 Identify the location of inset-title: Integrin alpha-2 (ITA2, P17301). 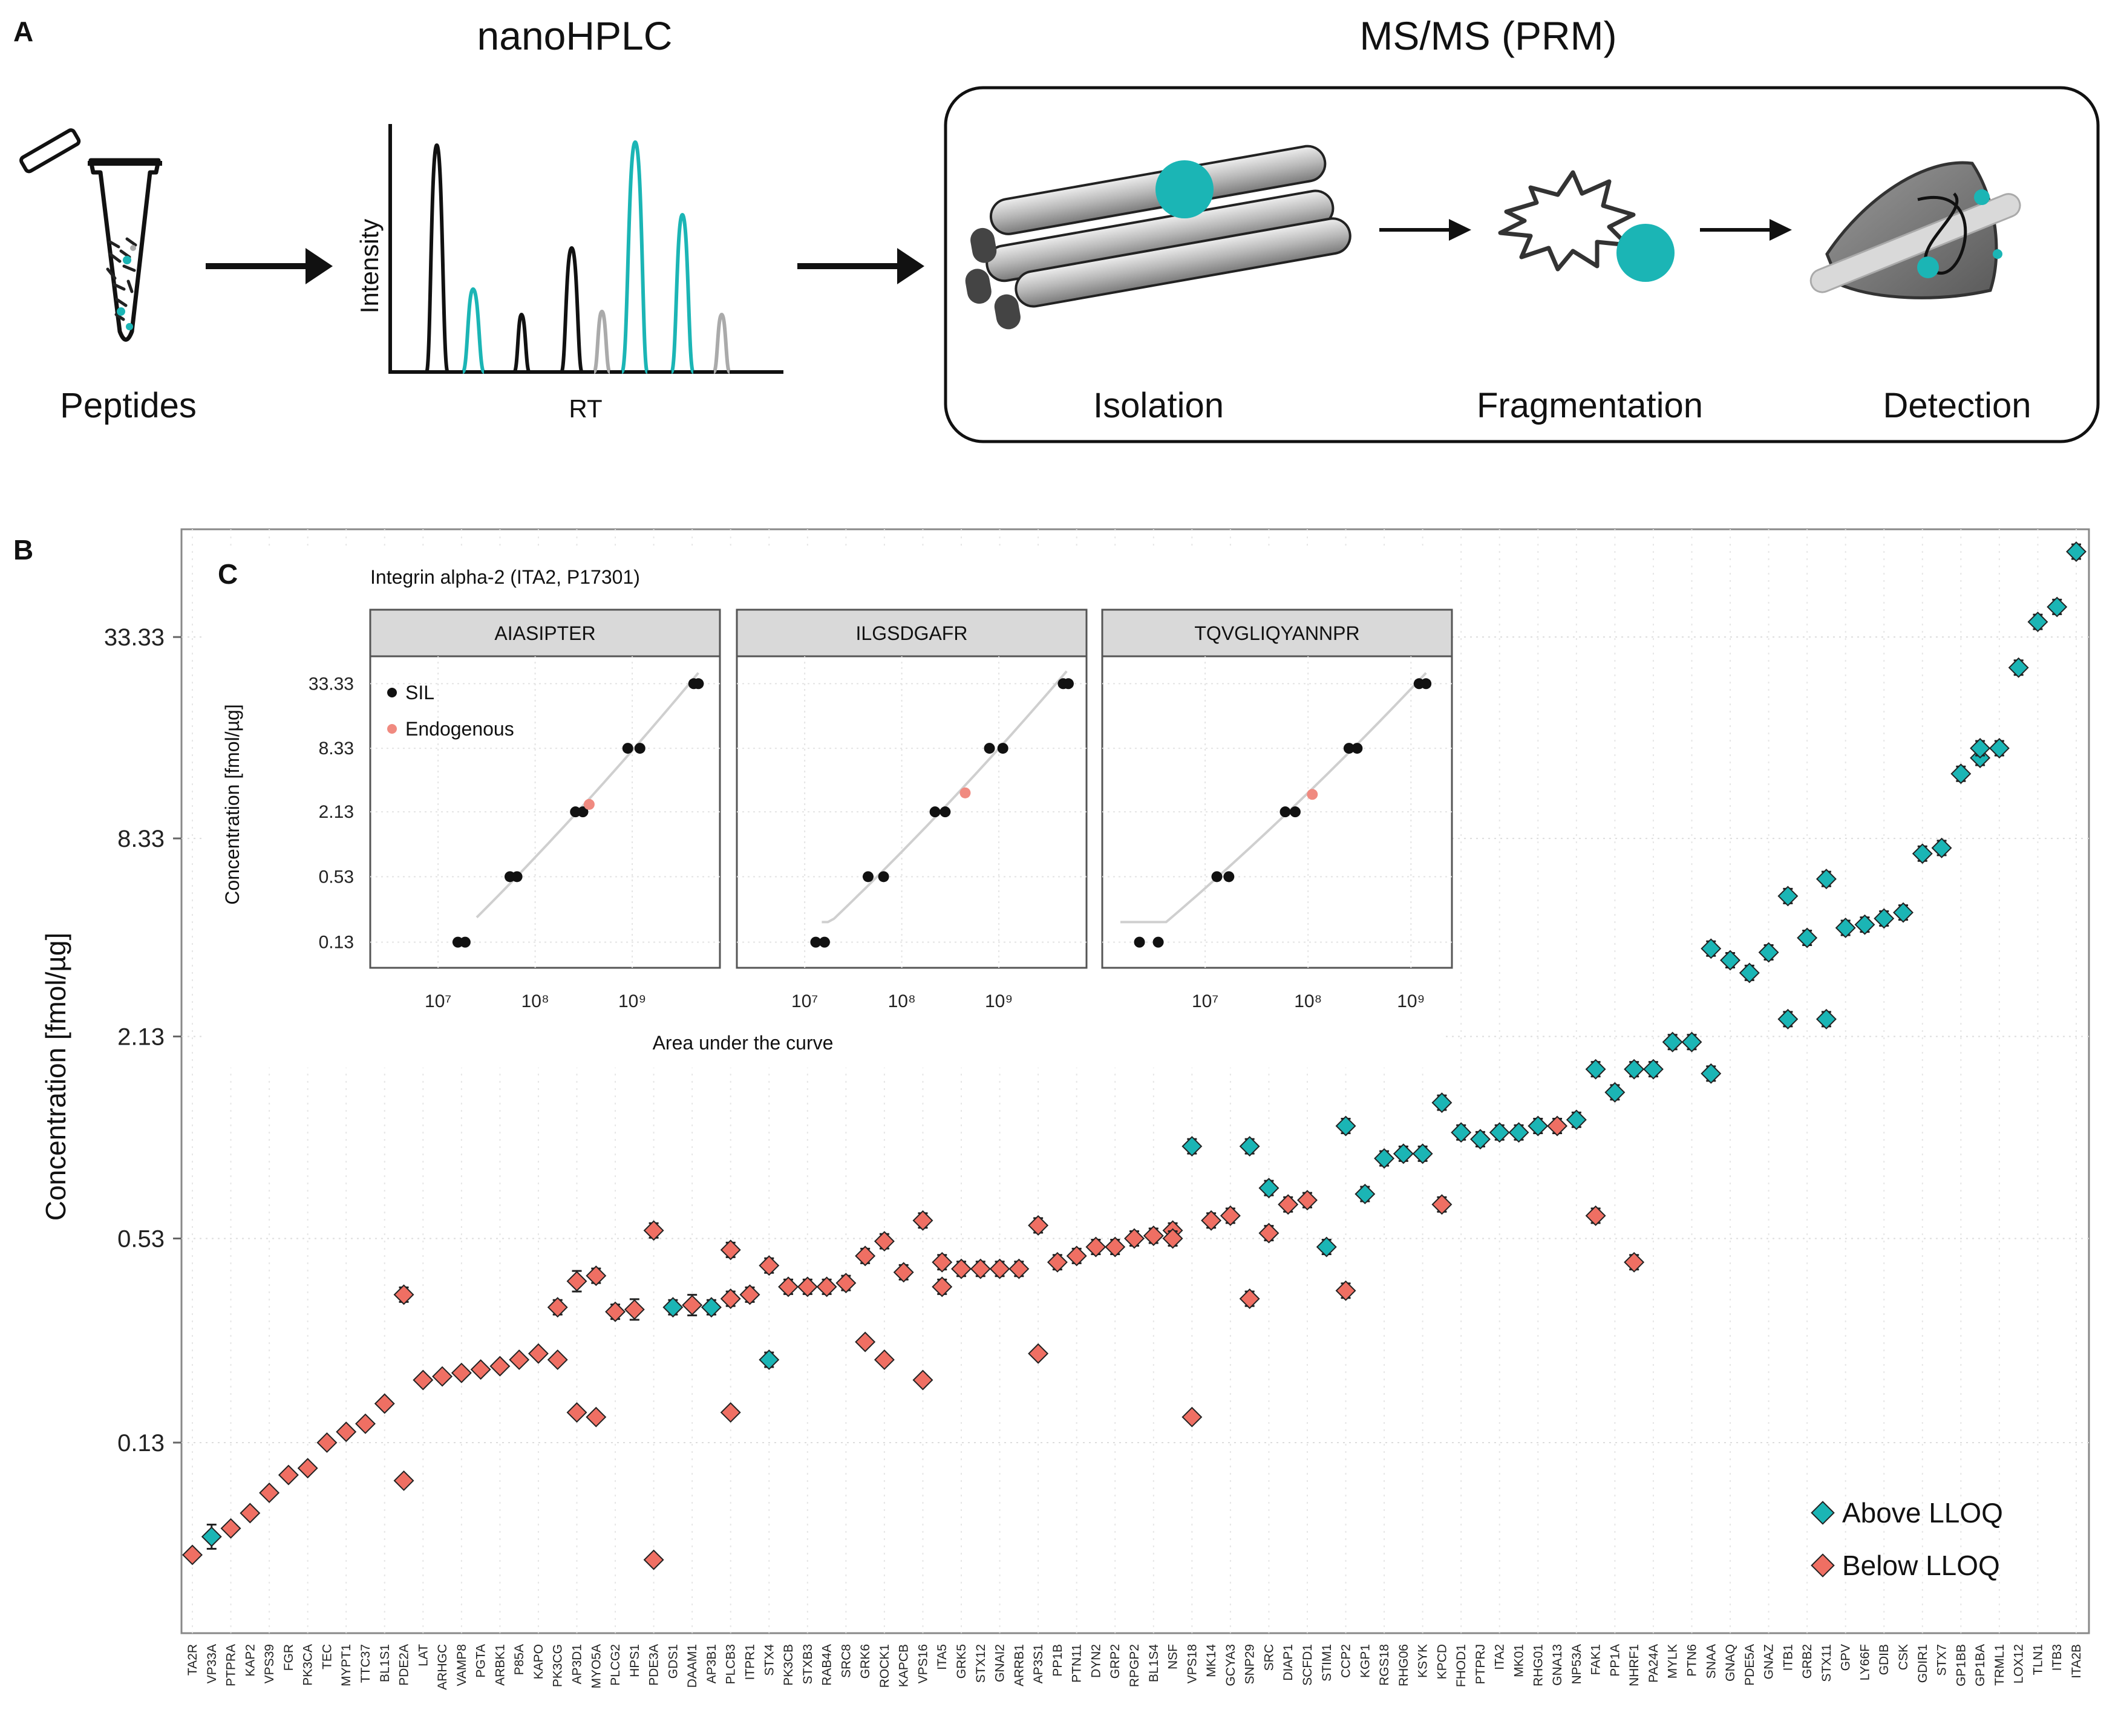
(505, 577).